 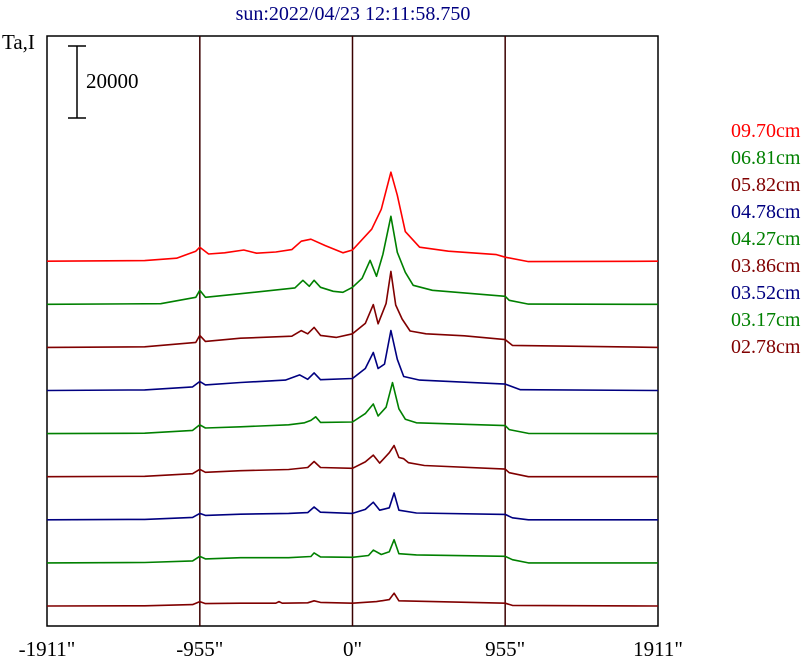 What do you see at coordinates (352, 309) in the screenshot?
I see `series-line-05.82cm` at bounding box center [352, 309].